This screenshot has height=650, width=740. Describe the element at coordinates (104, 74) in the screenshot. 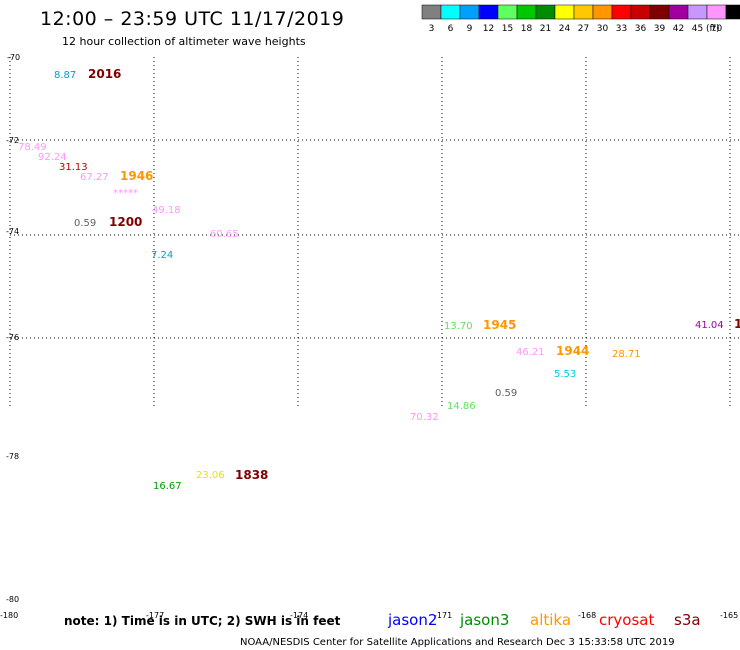

I see `obs-label: 2016` at that location.